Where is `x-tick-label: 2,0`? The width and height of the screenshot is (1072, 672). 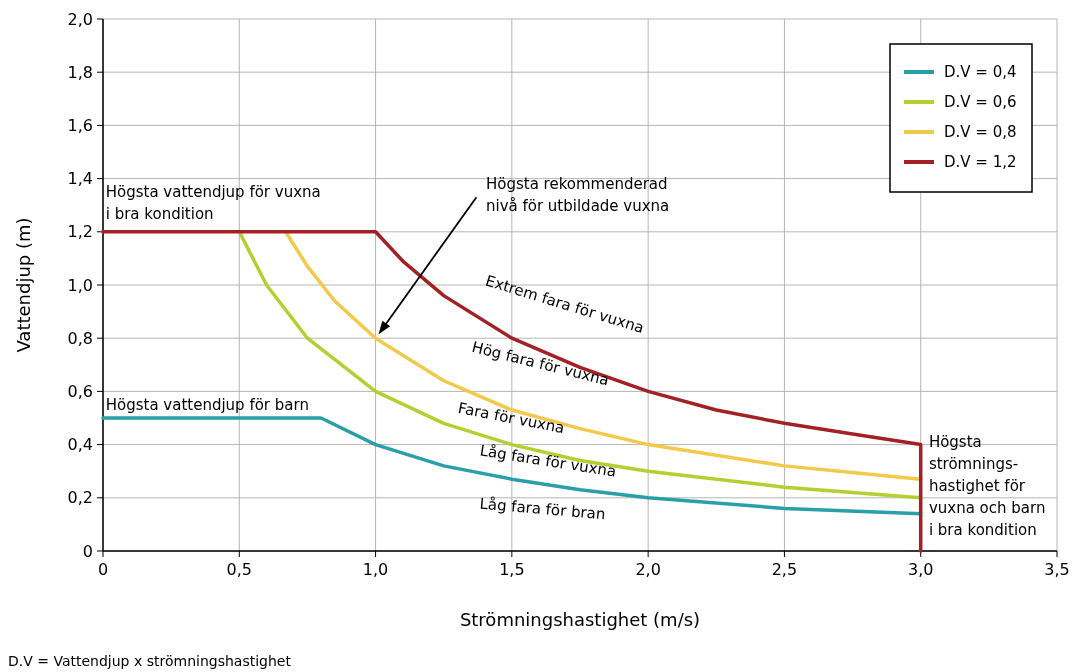
x-tick-label: 2,0 is located at coordinates (648, 569).